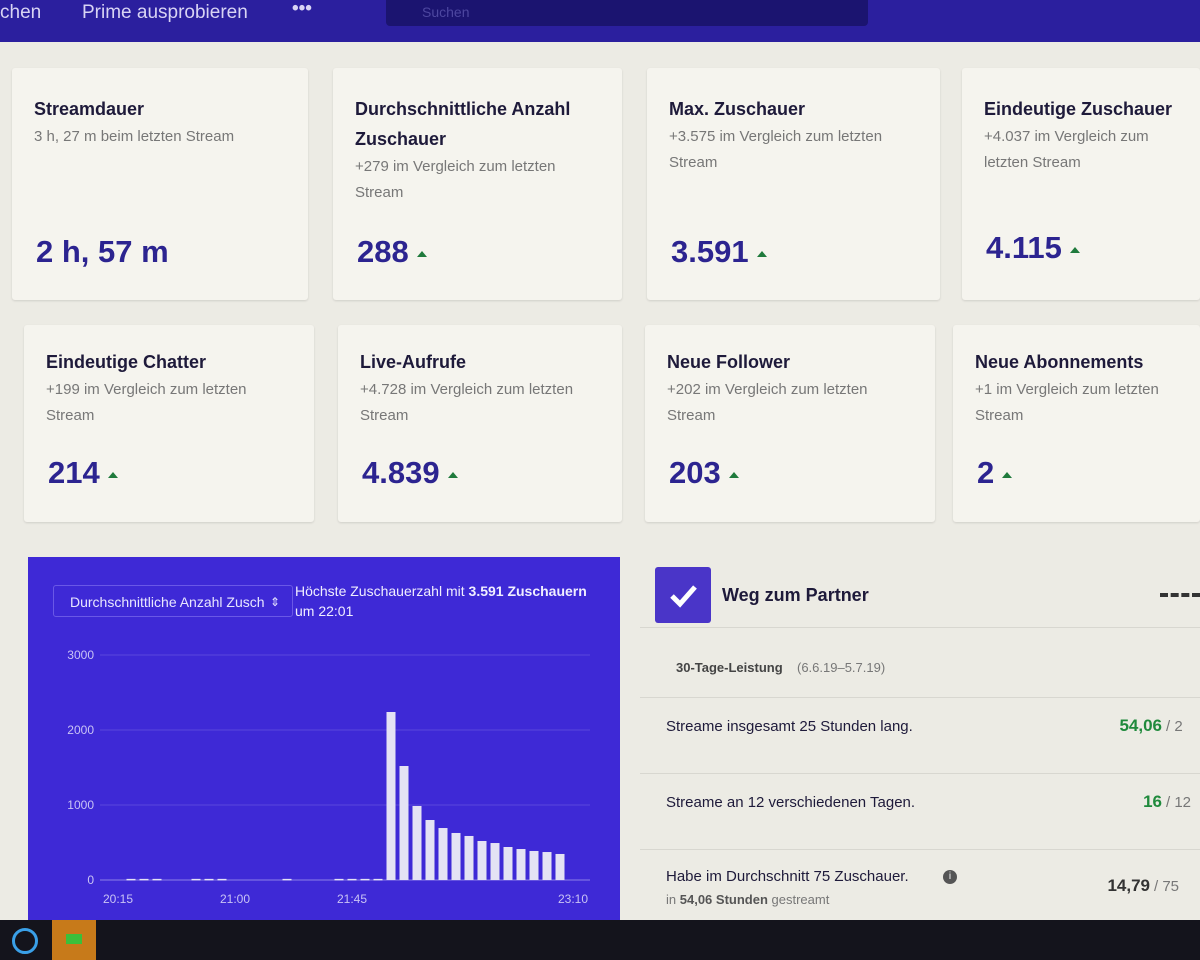  I want to click on value-text: 2, so click(986, 472).